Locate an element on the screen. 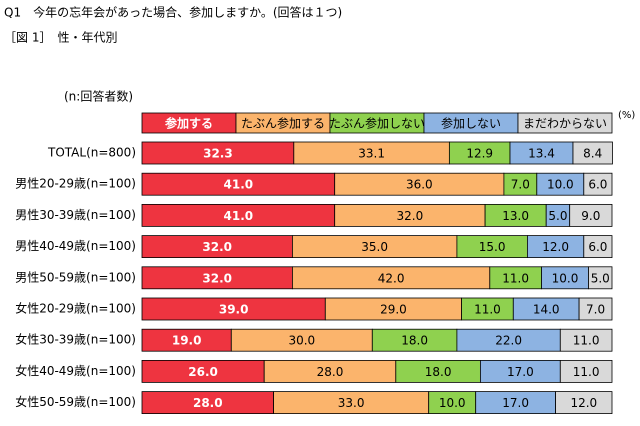  annotation: (n:回答者数) is located at coordinates (98, 96).